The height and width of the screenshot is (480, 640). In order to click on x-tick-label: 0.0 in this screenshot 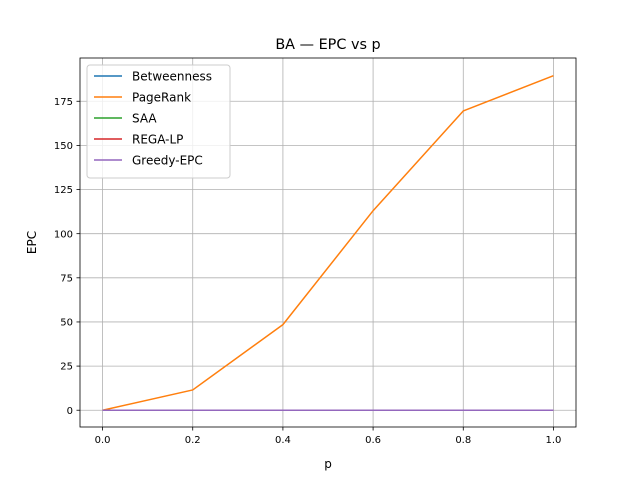, I will do `click(103, 440)`.